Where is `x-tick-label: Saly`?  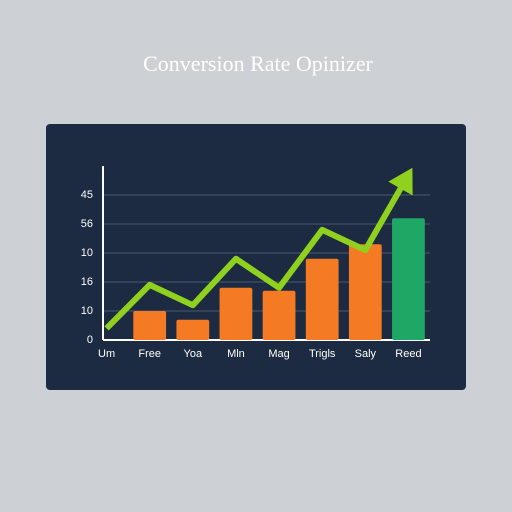
x-tick-label: Saly is located at coordinates (366, 354).